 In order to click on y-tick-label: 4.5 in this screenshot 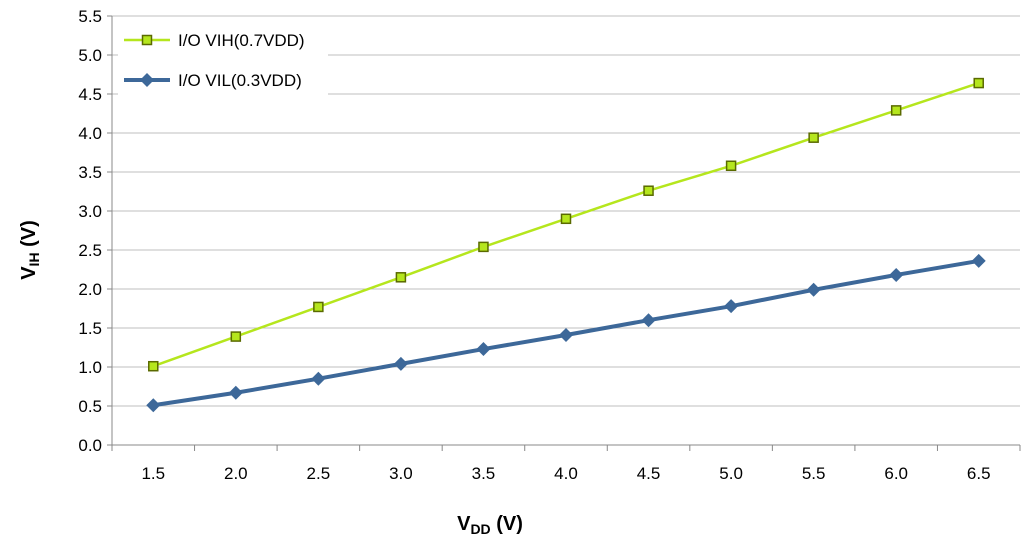, I will do `click(90, 94)`.